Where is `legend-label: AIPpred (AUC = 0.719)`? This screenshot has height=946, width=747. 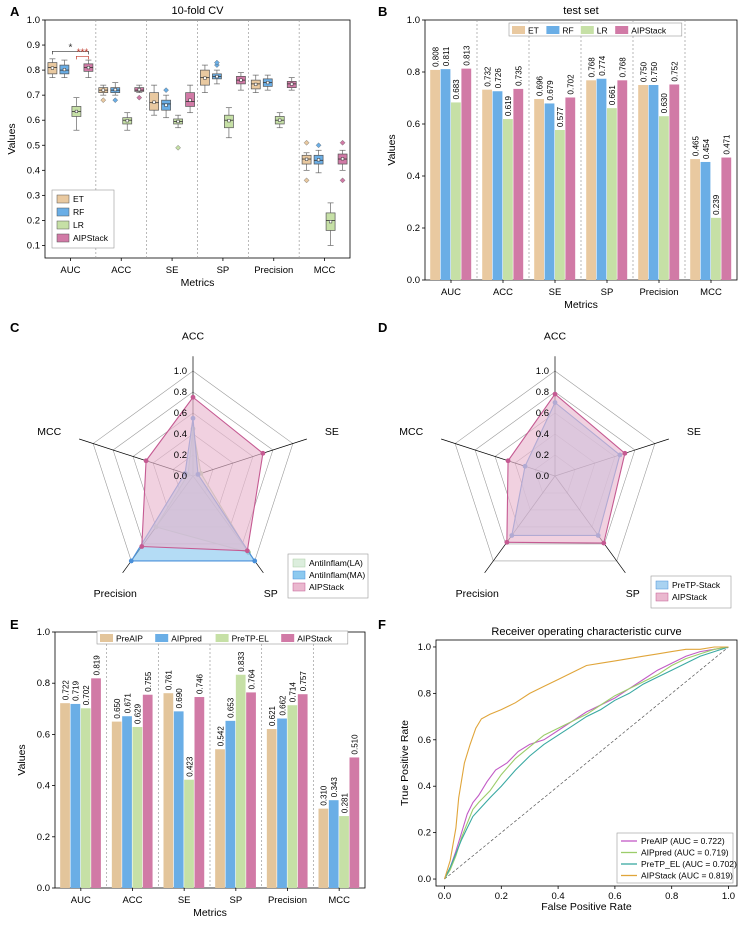
legend-label: AIPpred (AUC = 0.719) is located at coordinates (685, 853).